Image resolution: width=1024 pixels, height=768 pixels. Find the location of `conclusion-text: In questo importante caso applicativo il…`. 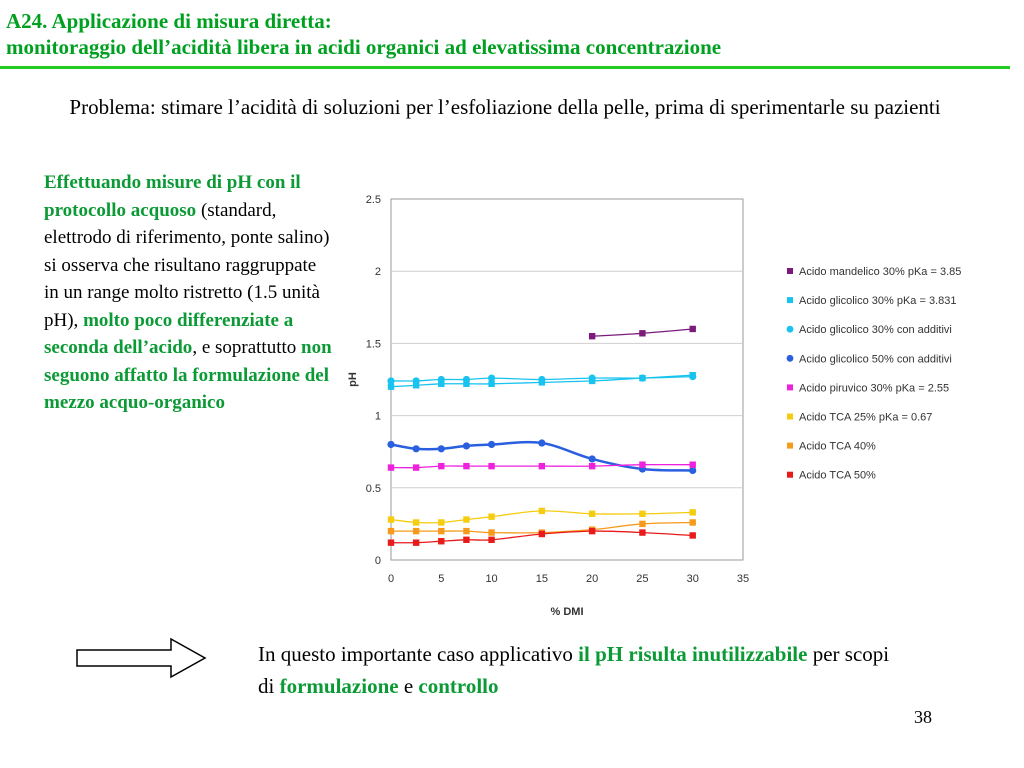

conclusion-text: In questo importante caso applicativo il… is located at coordinates (578, 670).